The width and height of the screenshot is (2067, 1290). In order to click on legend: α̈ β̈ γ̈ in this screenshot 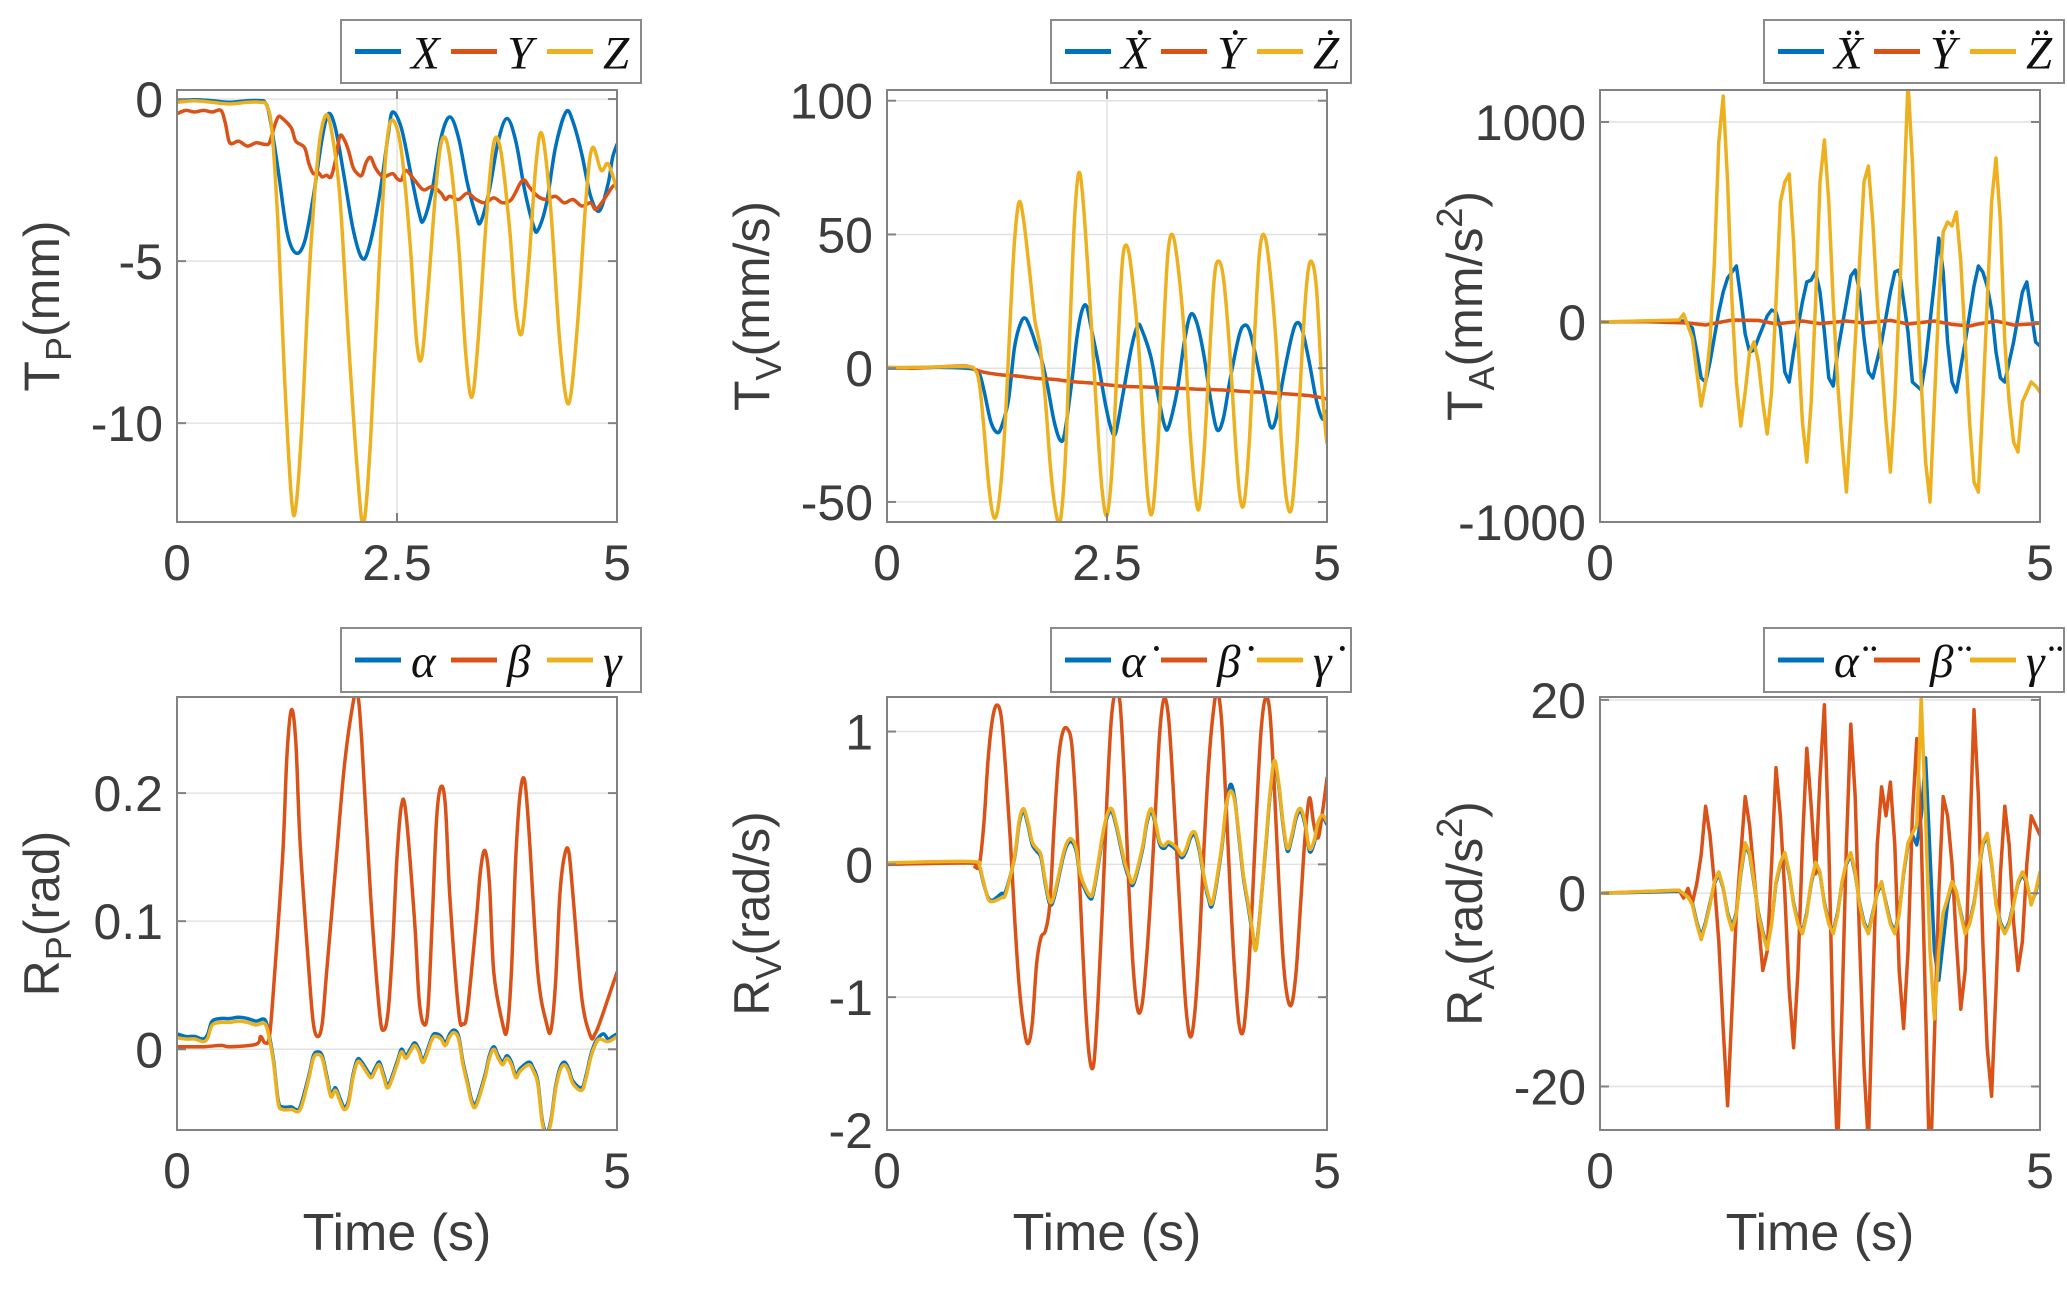, I will do `click(1914, 660)`.